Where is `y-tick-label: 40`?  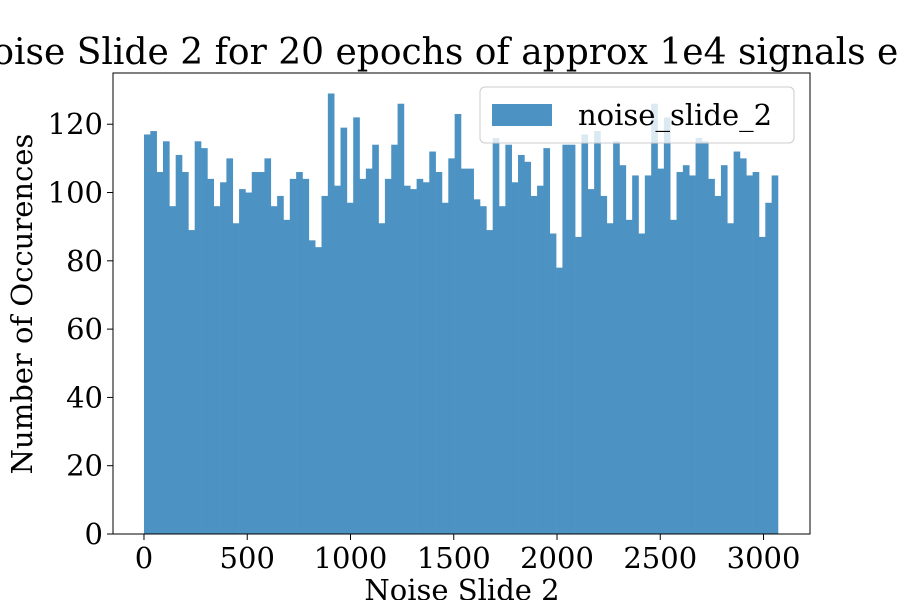
y-tick-label: 40 is located at coordinates (84, 397).